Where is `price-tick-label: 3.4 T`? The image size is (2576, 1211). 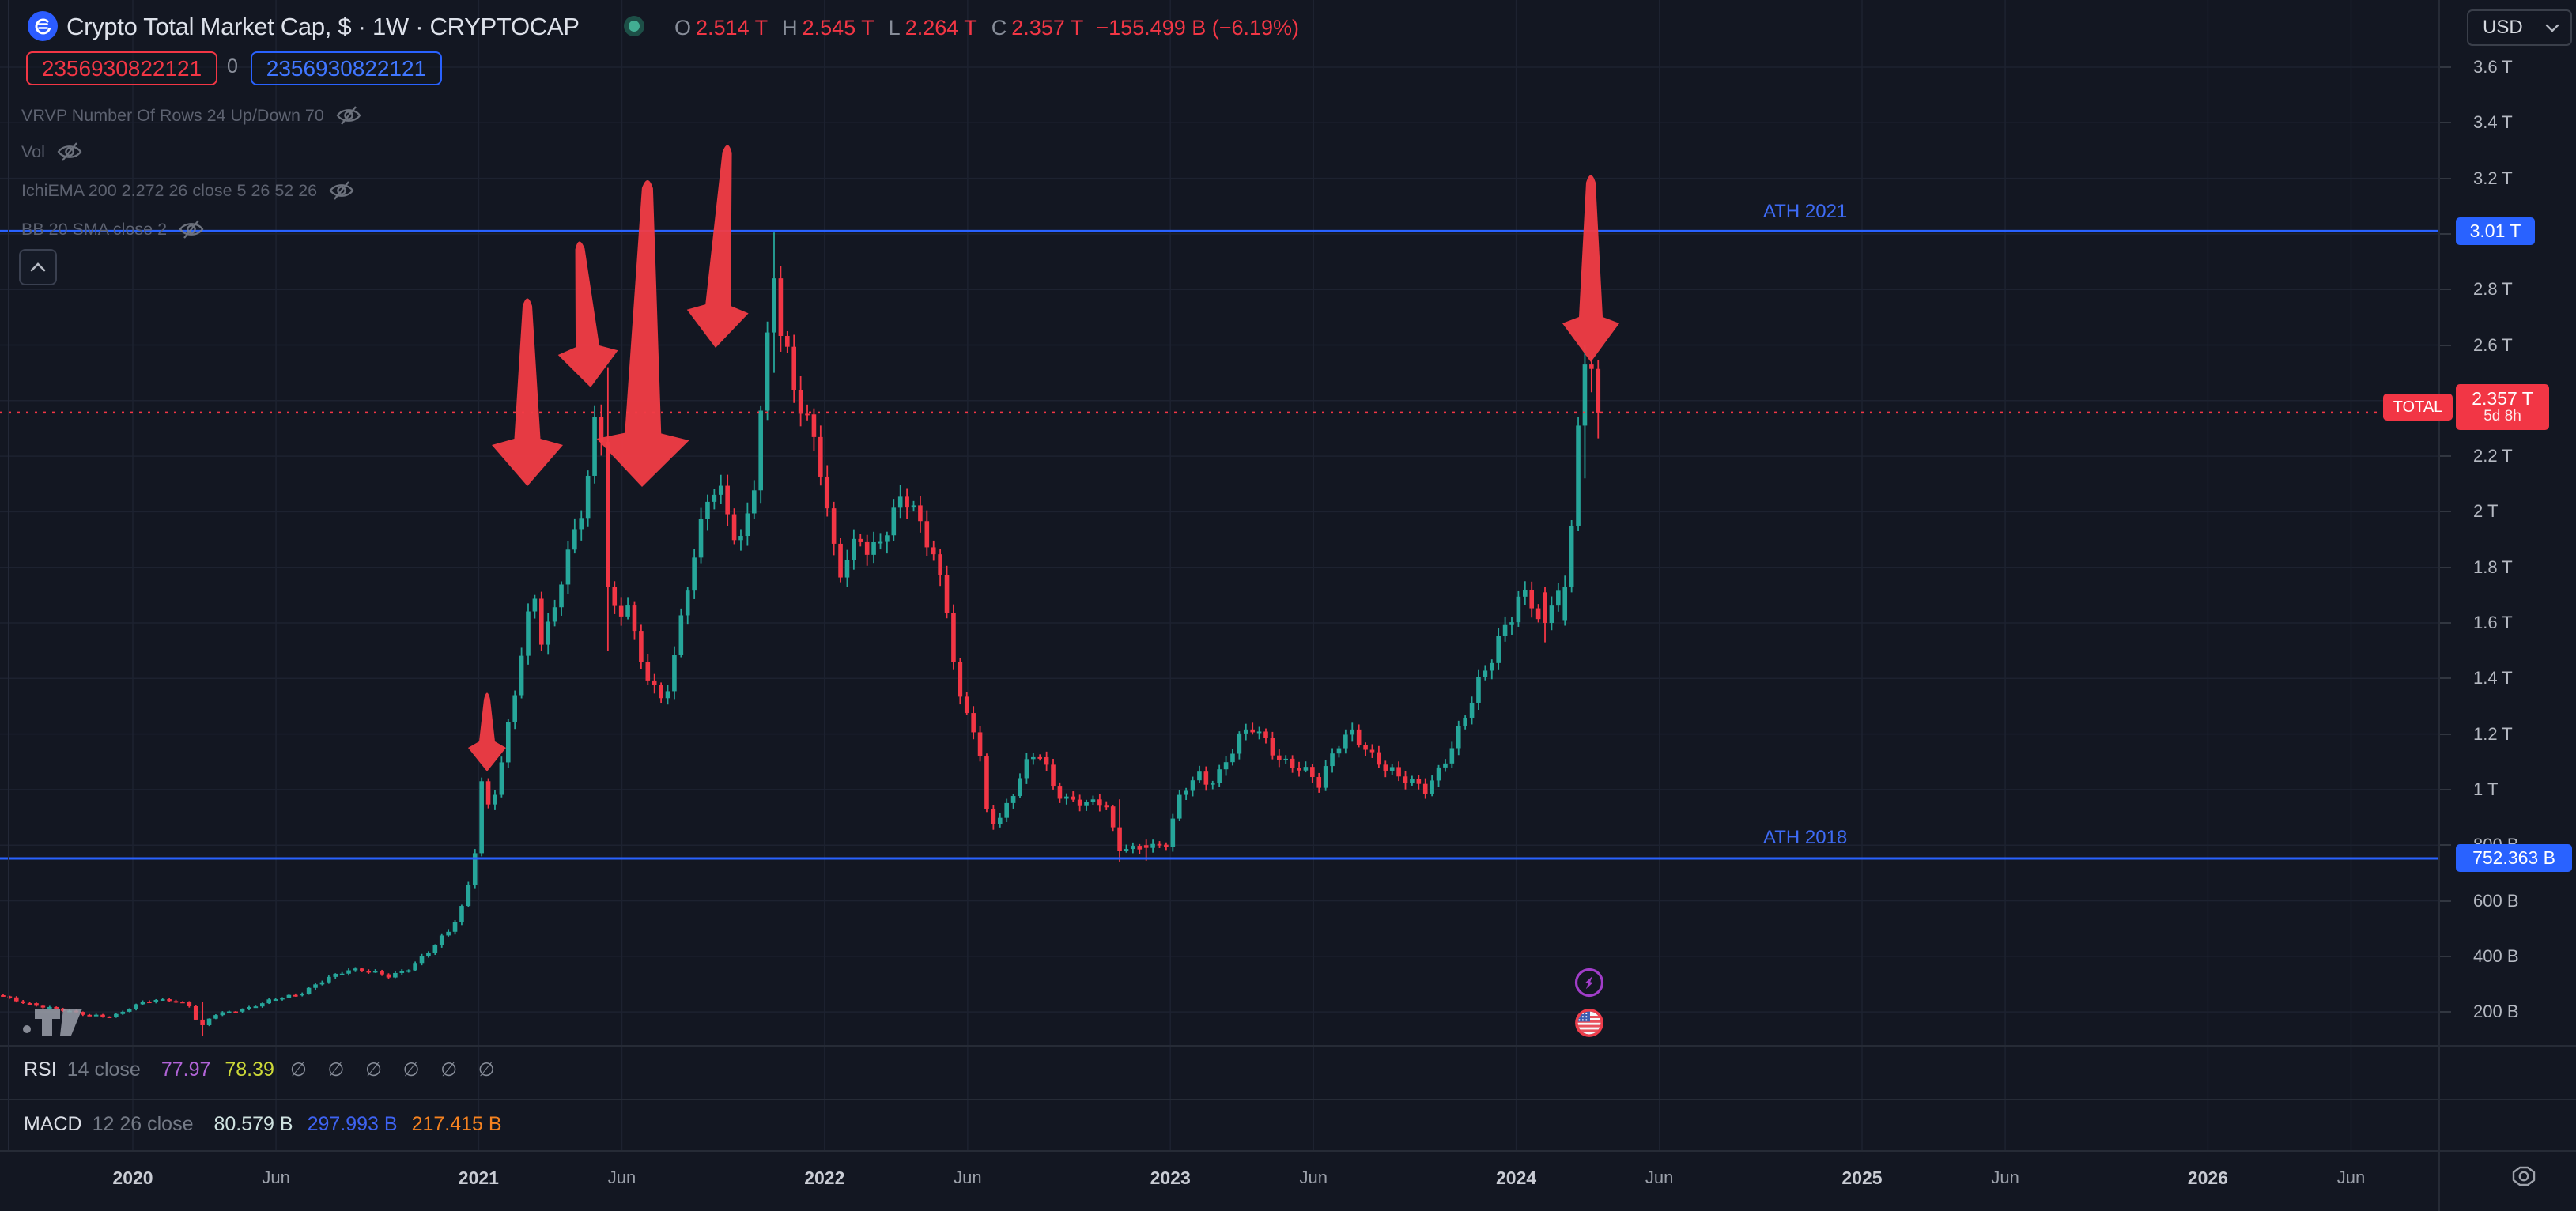 price-tick-label: 3.4 T is located at coordinates (2493, 123).